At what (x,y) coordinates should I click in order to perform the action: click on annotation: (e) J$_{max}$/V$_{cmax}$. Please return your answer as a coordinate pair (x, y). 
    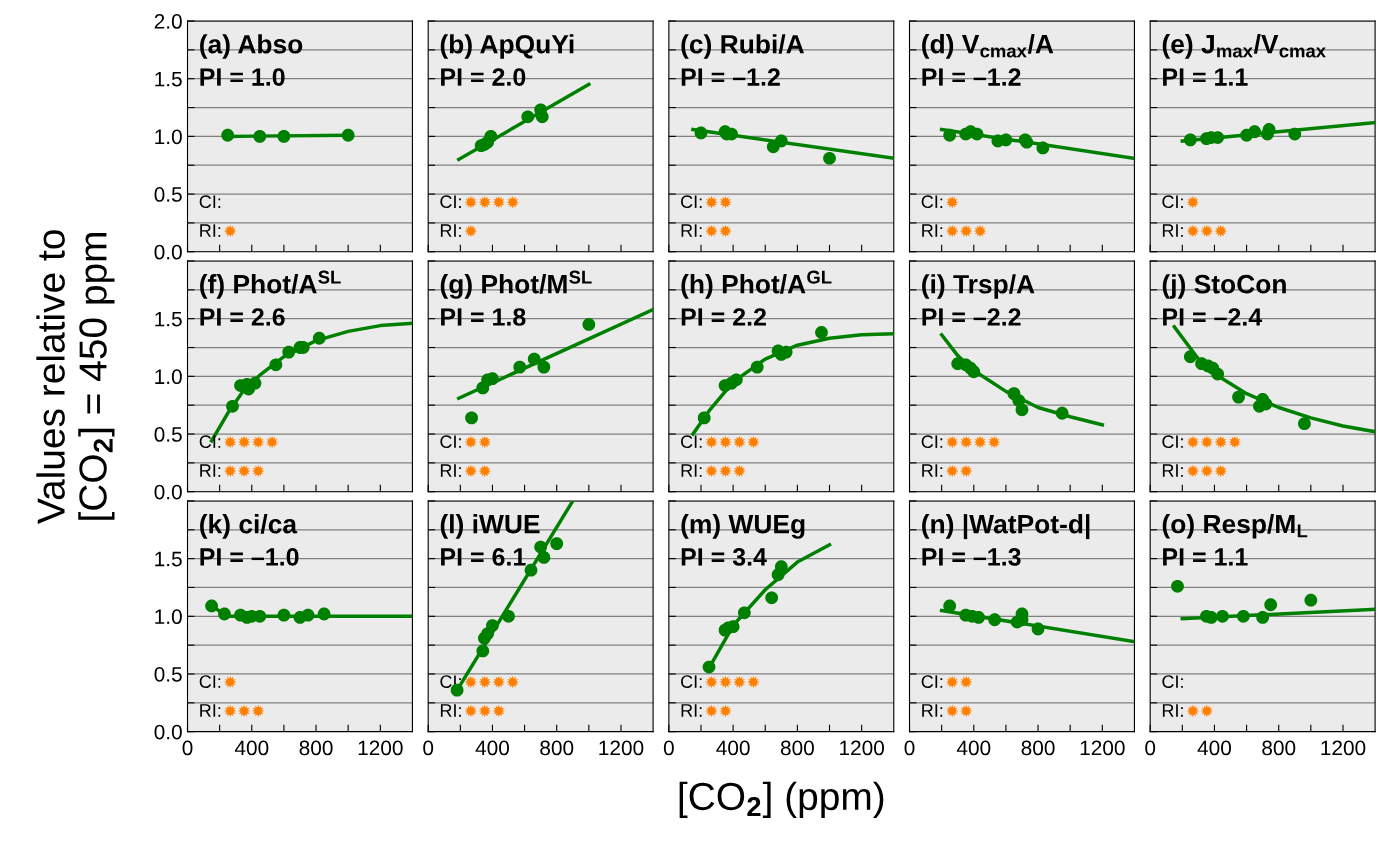
    Looking at the image, I should click on (1244, 46).